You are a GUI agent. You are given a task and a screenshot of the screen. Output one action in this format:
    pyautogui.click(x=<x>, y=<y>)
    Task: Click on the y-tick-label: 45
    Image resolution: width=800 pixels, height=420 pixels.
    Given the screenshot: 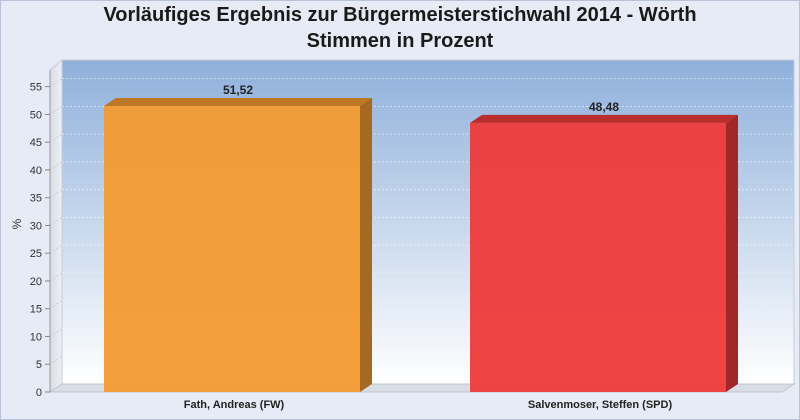 What is the action you would take?
    pyautogui.click(x=36, y=143)
    